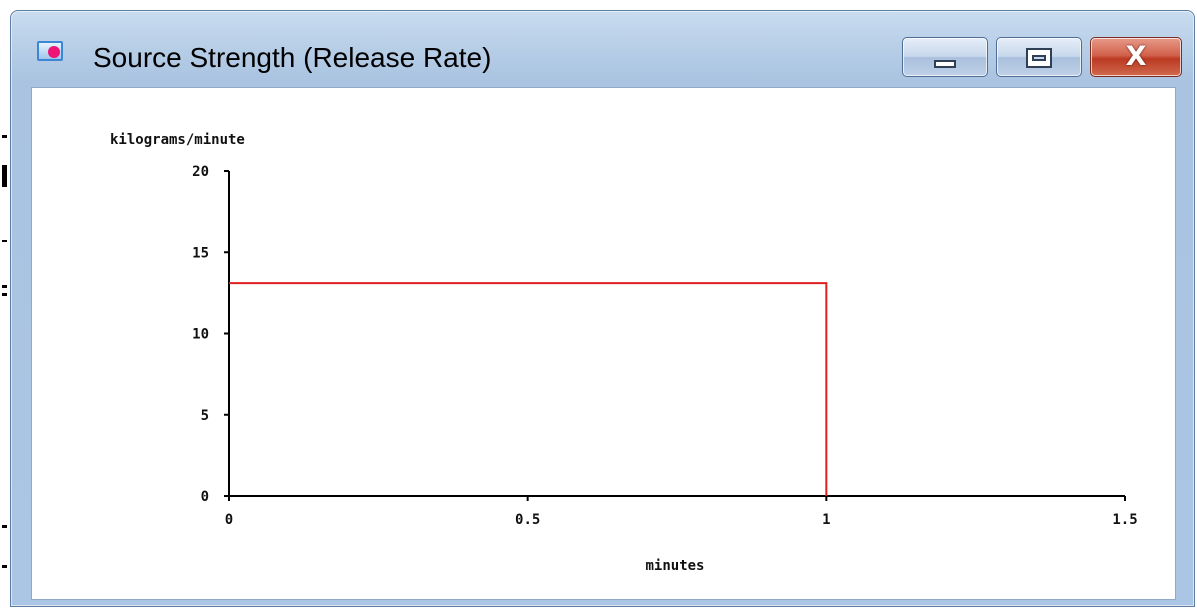 This screenshot has height=609, width=1197. Describe the element at coordinates (1124, 520) in the screenshot. I see `x-tick-label: 1.5` at that location.